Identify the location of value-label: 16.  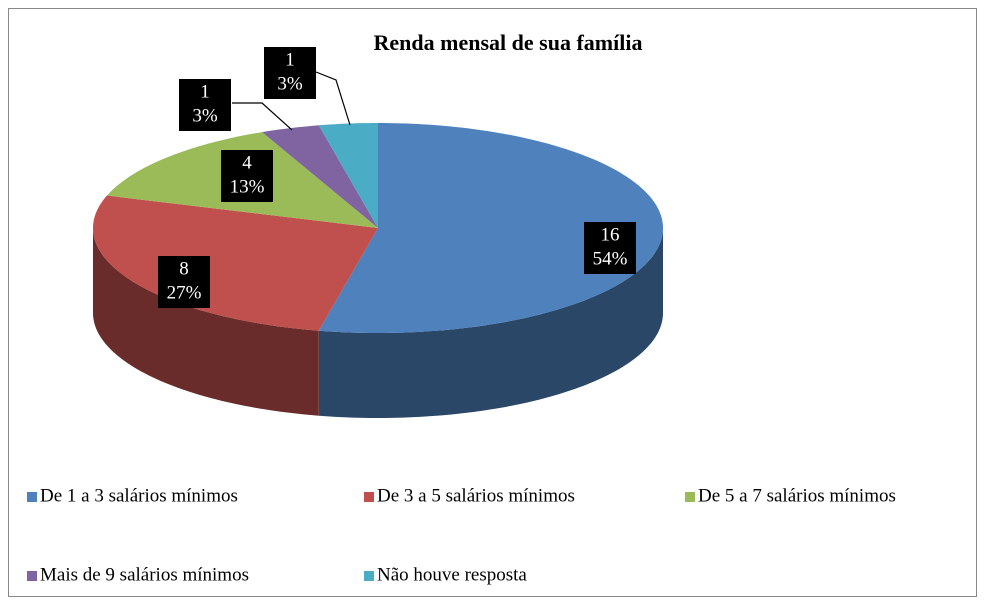
(610, 234).